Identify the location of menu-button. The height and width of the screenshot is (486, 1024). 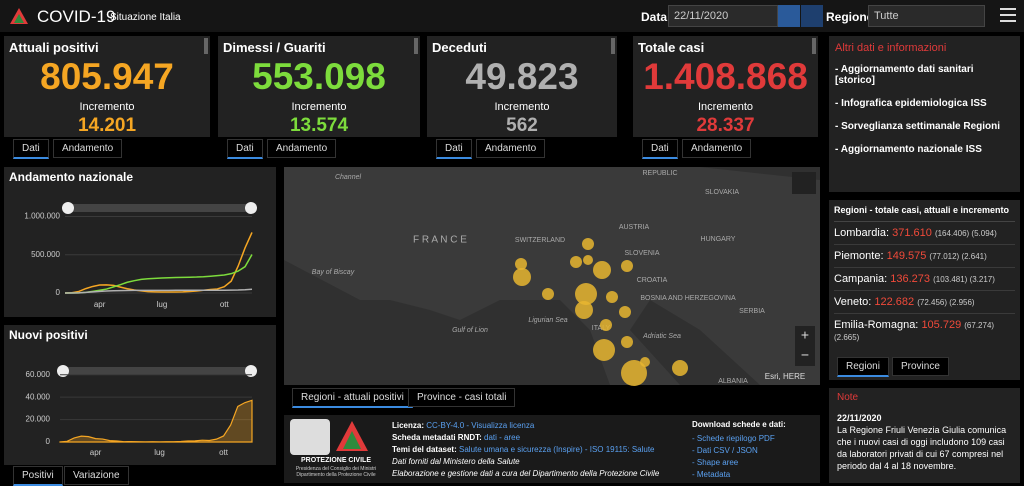
(1008, 15).